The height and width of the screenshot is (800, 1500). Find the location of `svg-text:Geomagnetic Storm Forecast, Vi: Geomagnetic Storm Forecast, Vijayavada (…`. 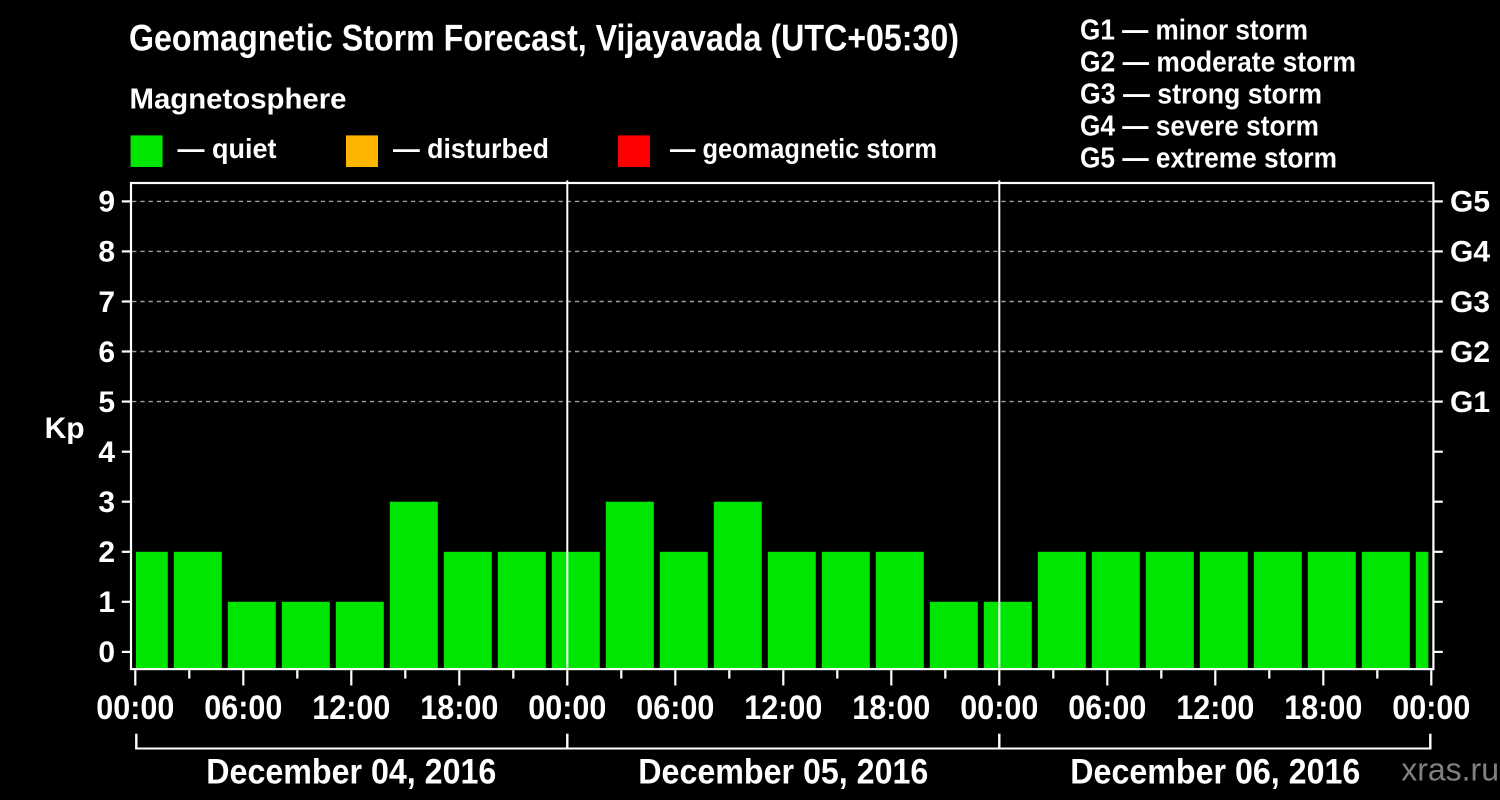

svg-text:Geomagnetic Storm Forecast, Vi: Geomagnetic Storm Forecast, Vijayavada (… is located at coordinates (544, 37).